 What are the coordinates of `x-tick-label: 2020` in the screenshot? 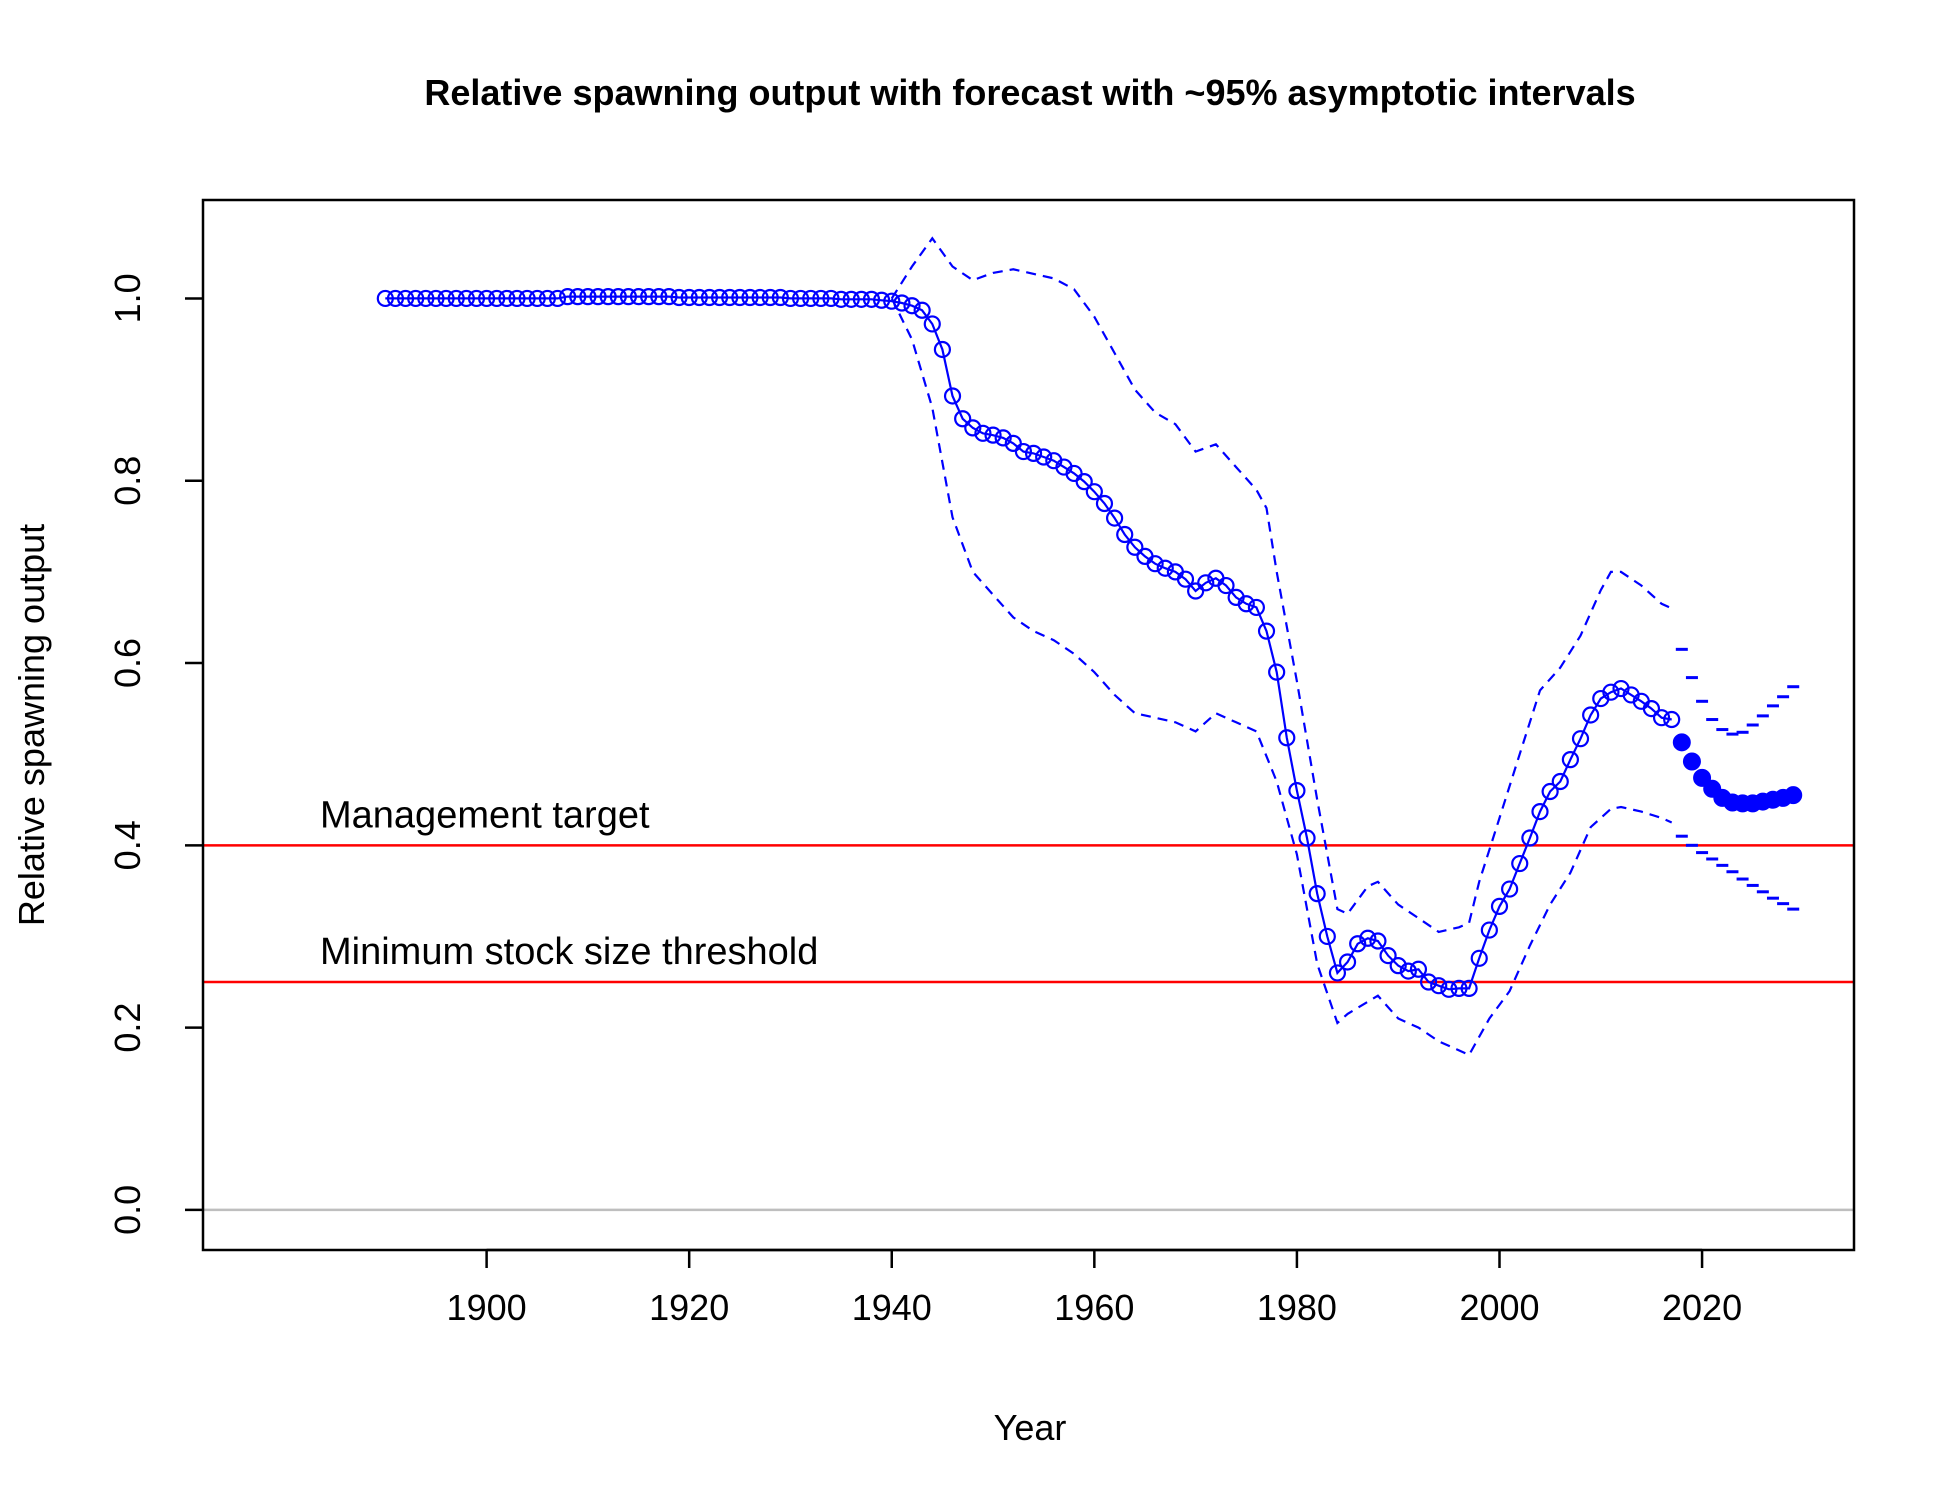 It's located at (1702, 1307).